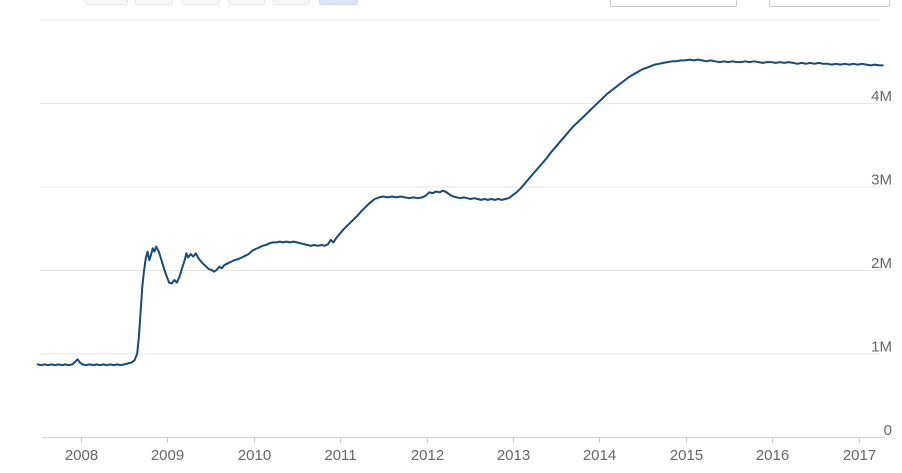 The image size is (902, 473). What do you see at coordinates (167, 455) in the screenshot?
I see `x-tick-label: 2009` at bounding box center [167, 455].